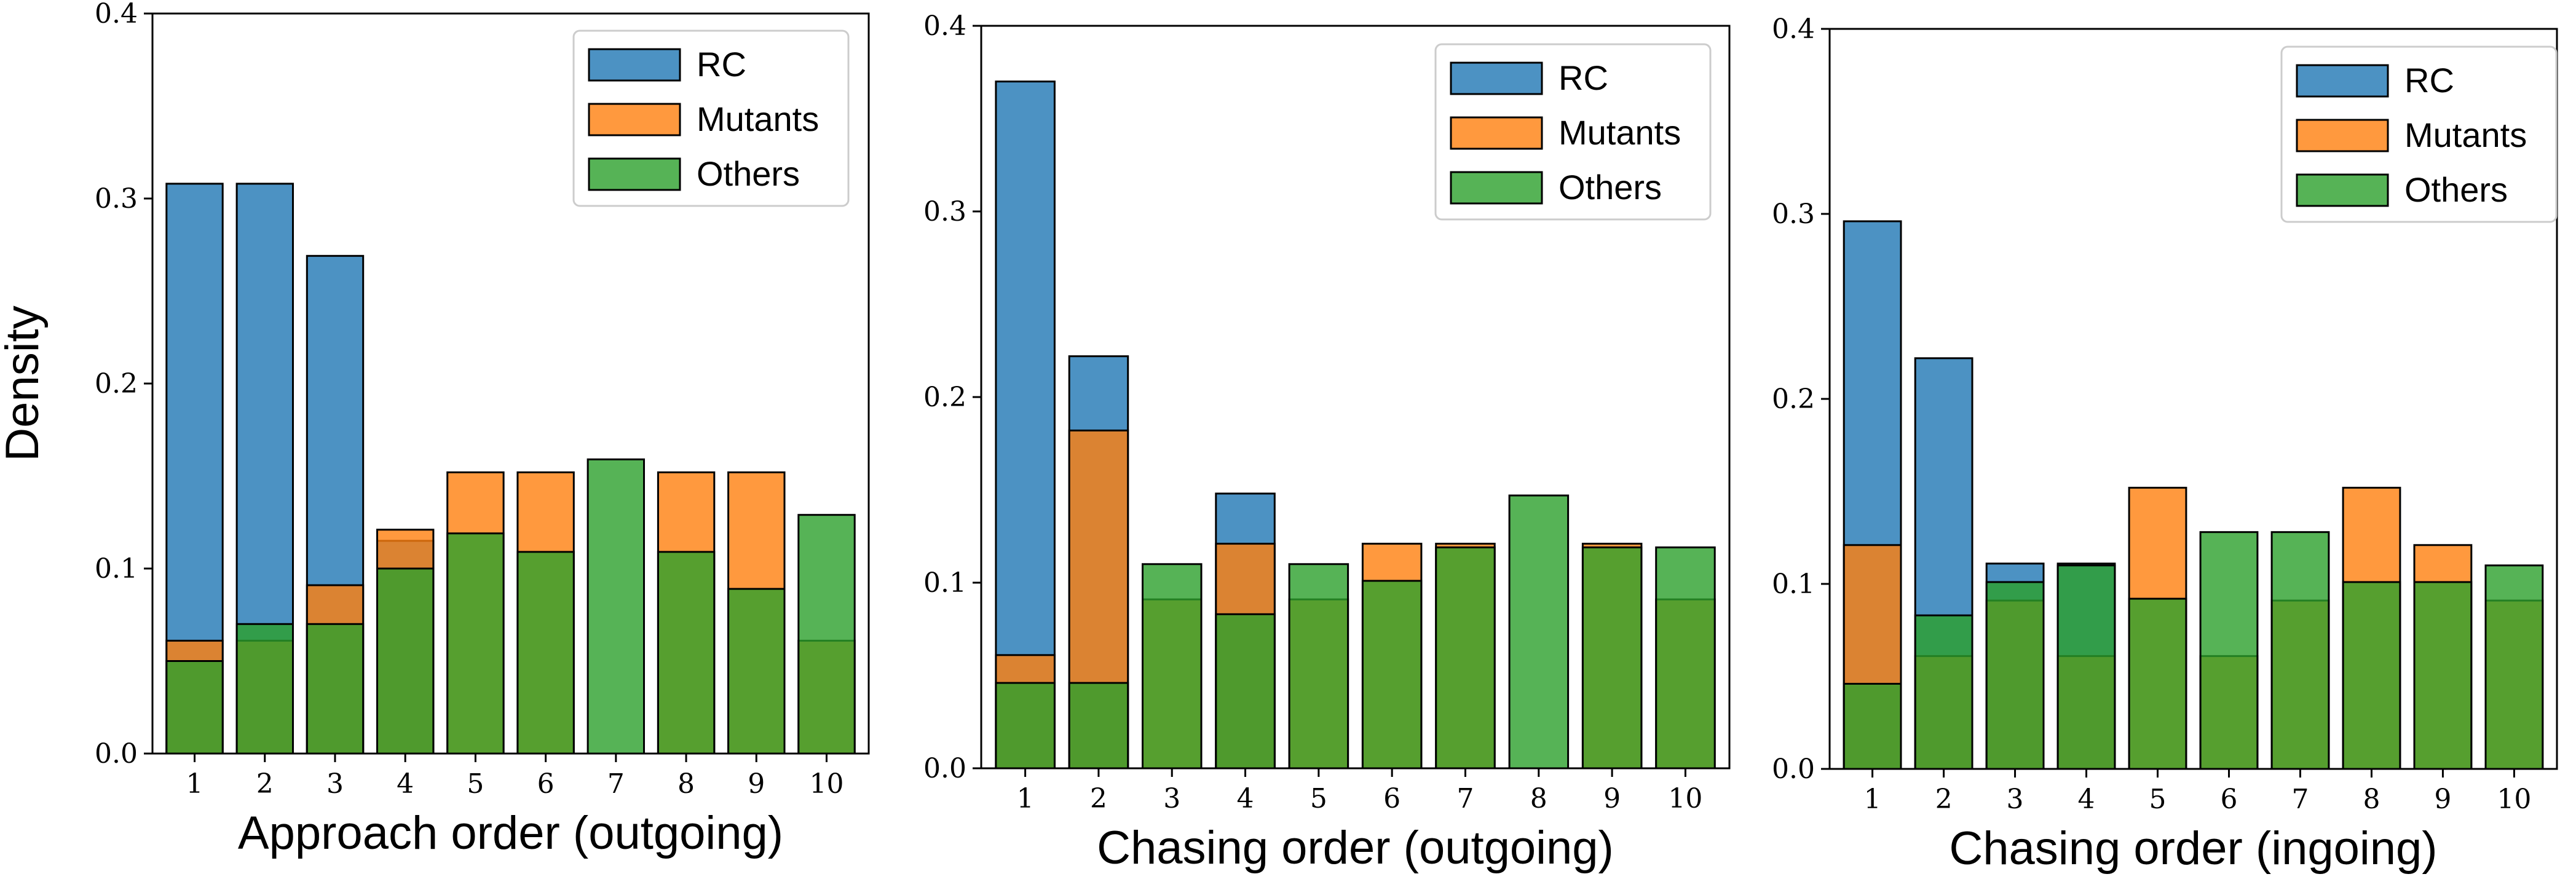 The width and height of the screenshot is (2576, 882). What do you see at coordinates (2193, 848) in the screenshot?
I see `x-axis-label: Chasing order (ingoing)` at bounding box center [2193, 848].